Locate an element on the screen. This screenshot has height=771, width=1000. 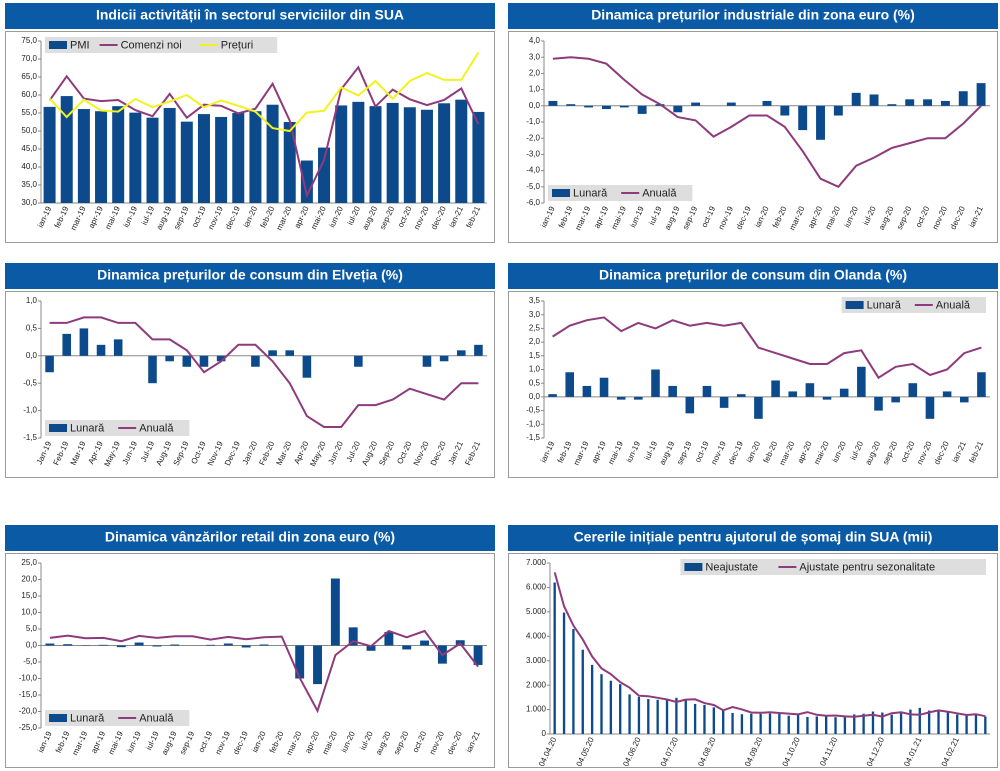
y-tick-label: 2,5 is located at coordinates (535, 328).